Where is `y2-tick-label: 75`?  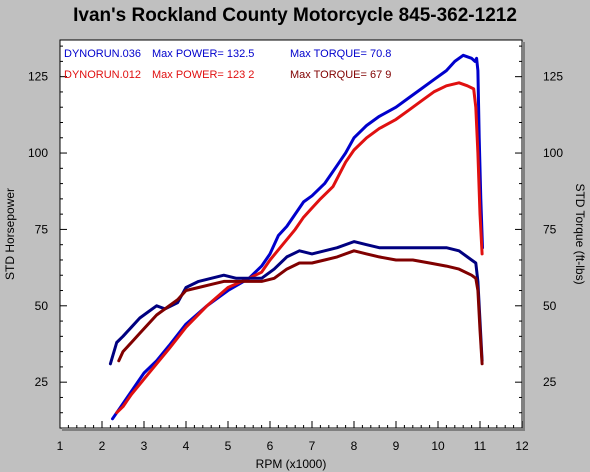
y2-tick-label: 75 is located at coordinates (550, 229).